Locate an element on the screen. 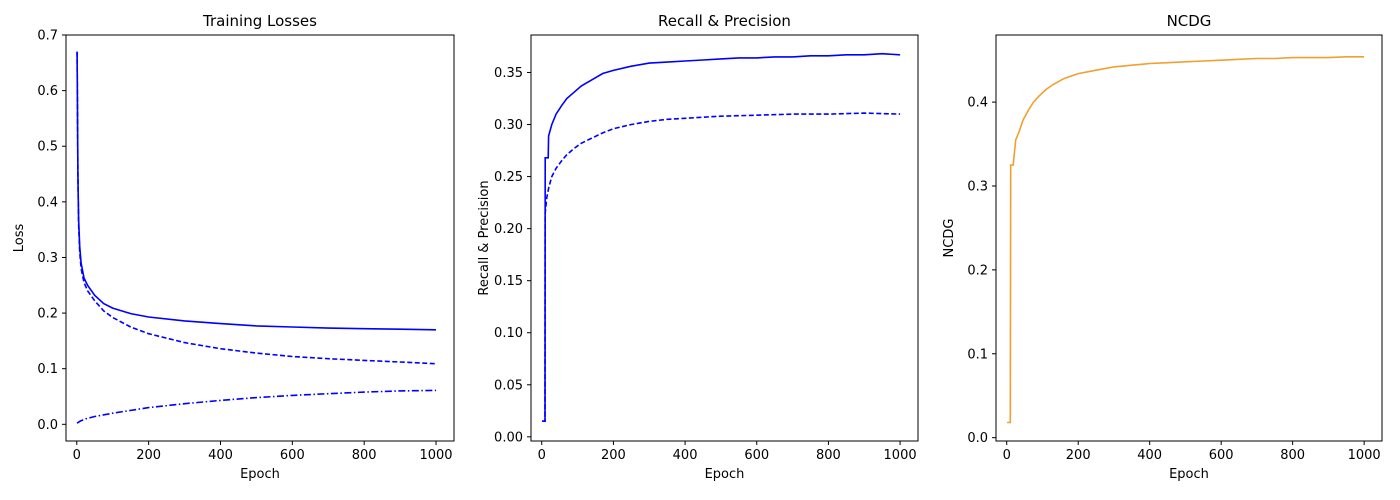 This screenshot has height=500, width=1400. y-tick-label: 0.10 is located at coordinates (508, 333).